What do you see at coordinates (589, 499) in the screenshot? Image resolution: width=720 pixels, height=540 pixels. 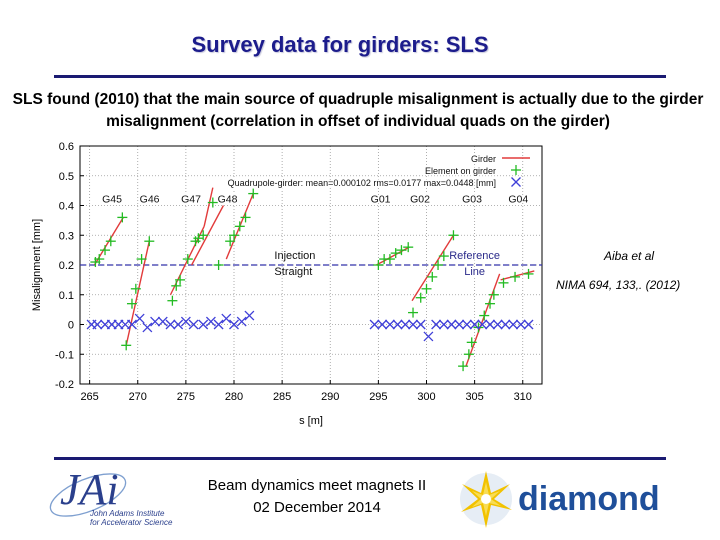 I see `diamond-logo-text: diamond` at bounding box center [589, 499].